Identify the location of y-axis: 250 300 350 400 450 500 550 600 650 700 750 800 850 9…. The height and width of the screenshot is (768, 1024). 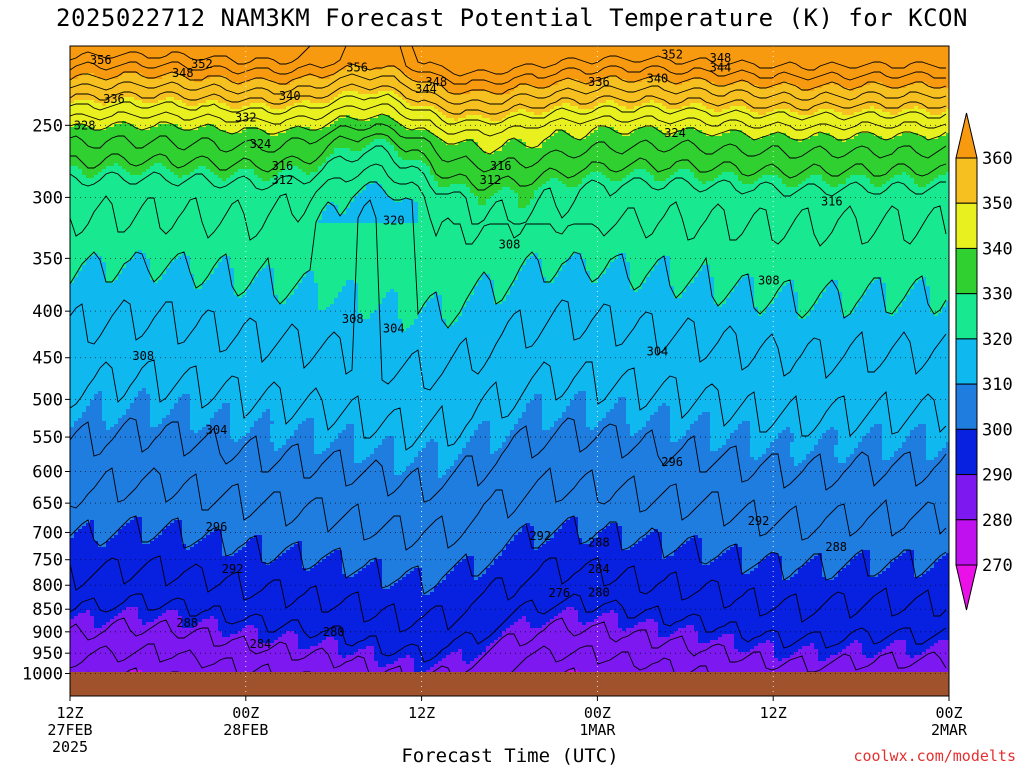
(46, 400).